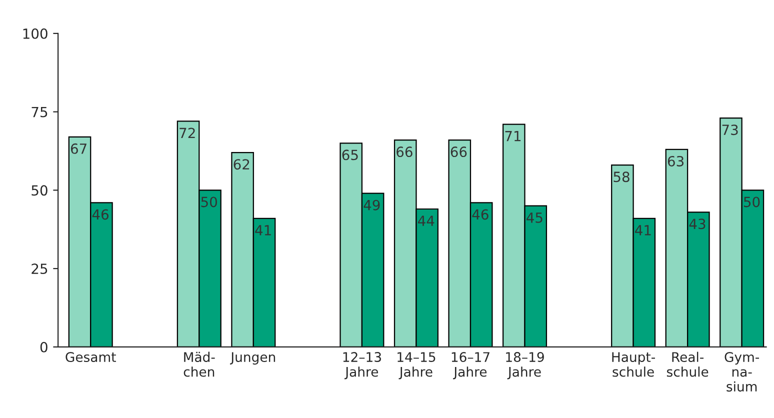 This screenshot has height=418, width=774. What do you see at coordinates (417, 366) in the screenshot?
I see `x-tick-label: 14–15 Jahre` at bounding box center [417, 366].